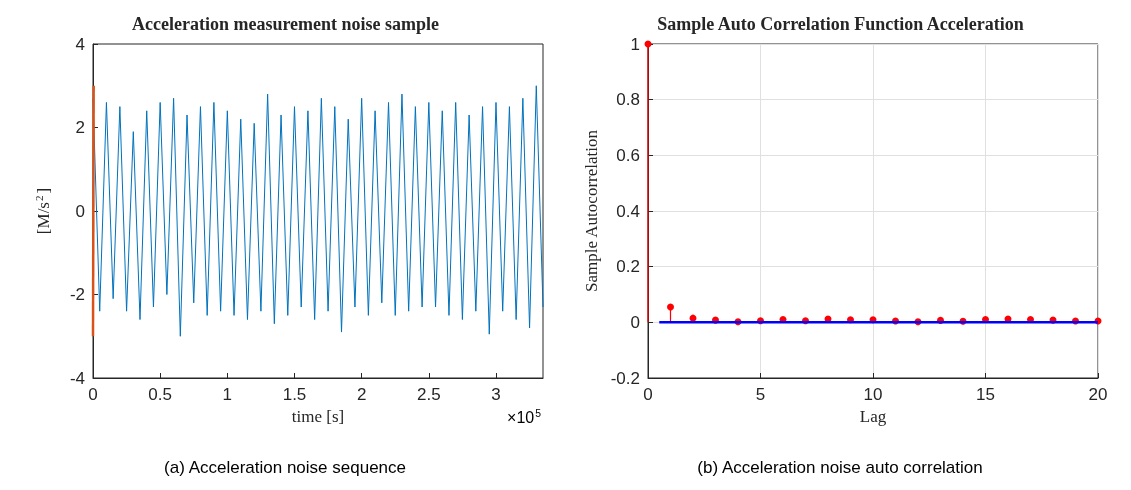 The height and width of the screenshot is (490, 1131). I want to click on y-axis-title: [M/s2], so click(43, 211).